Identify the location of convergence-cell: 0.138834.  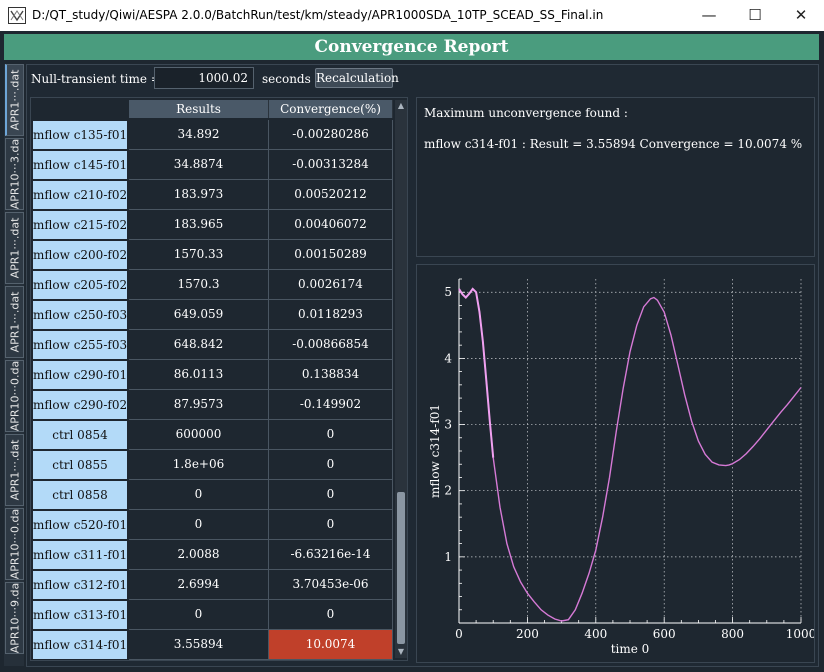
(331, 375).